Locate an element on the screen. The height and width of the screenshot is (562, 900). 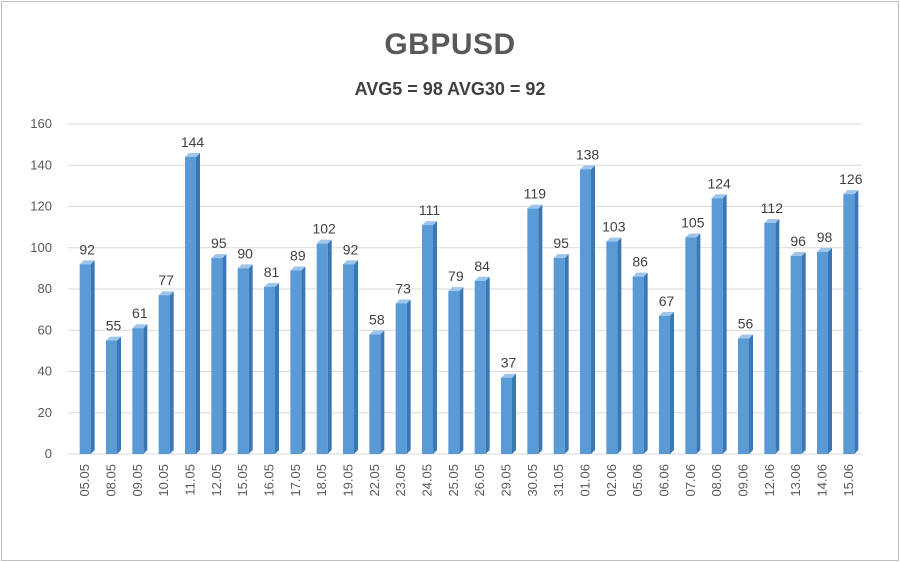
data-label: 55 is located at coordinates (114, 326).